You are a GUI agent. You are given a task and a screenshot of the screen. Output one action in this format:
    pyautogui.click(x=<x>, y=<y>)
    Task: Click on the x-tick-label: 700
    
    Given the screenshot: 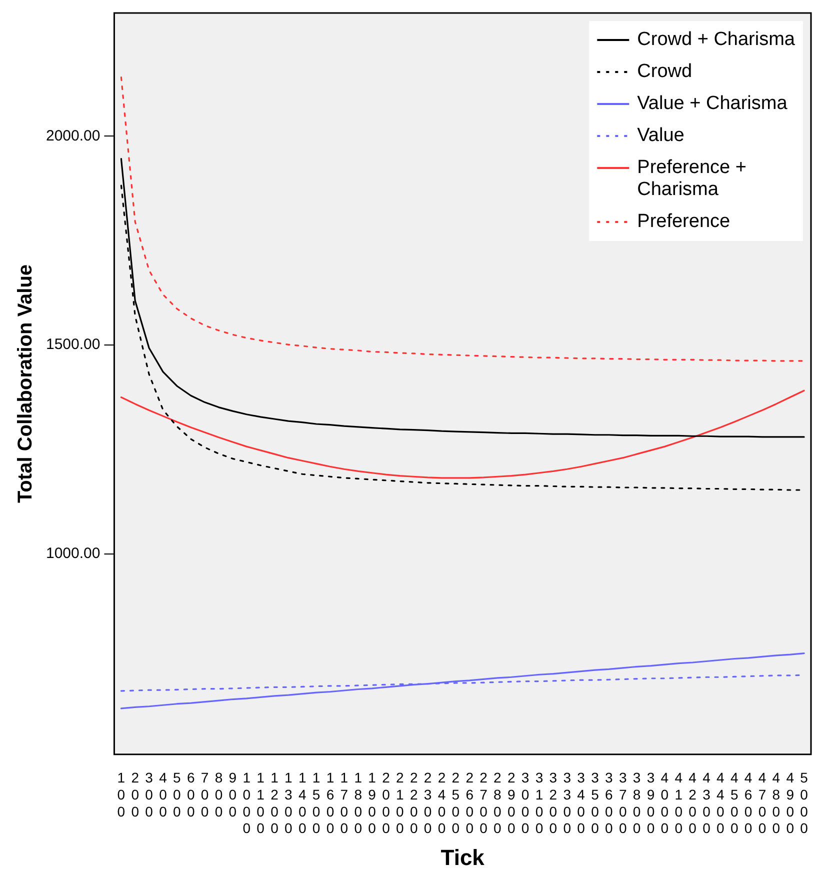 What is the action you would take?
    pyautogui.click(x=204, y=795)
    